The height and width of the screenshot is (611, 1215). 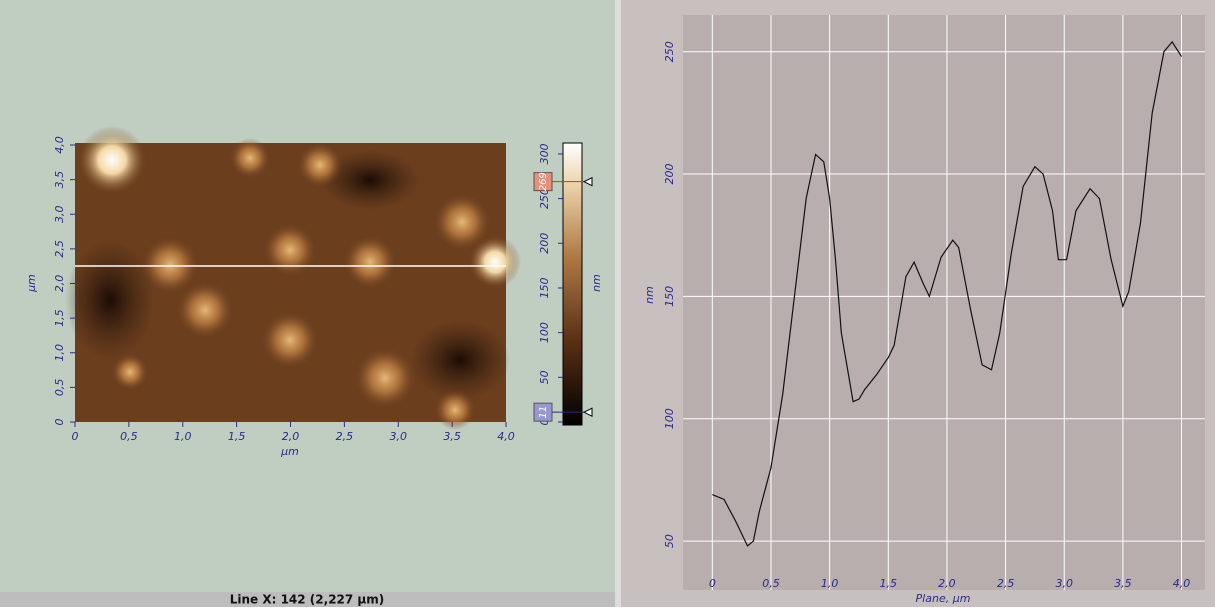 I want to click on colorbar-tick-label: 150, so click(x=544, y=287).